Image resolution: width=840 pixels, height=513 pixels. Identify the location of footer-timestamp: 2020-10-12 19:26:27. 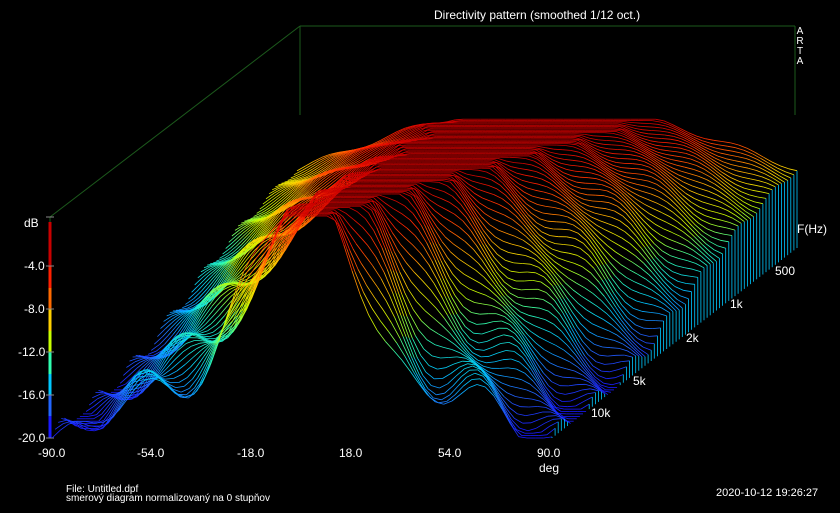
(767, 493).